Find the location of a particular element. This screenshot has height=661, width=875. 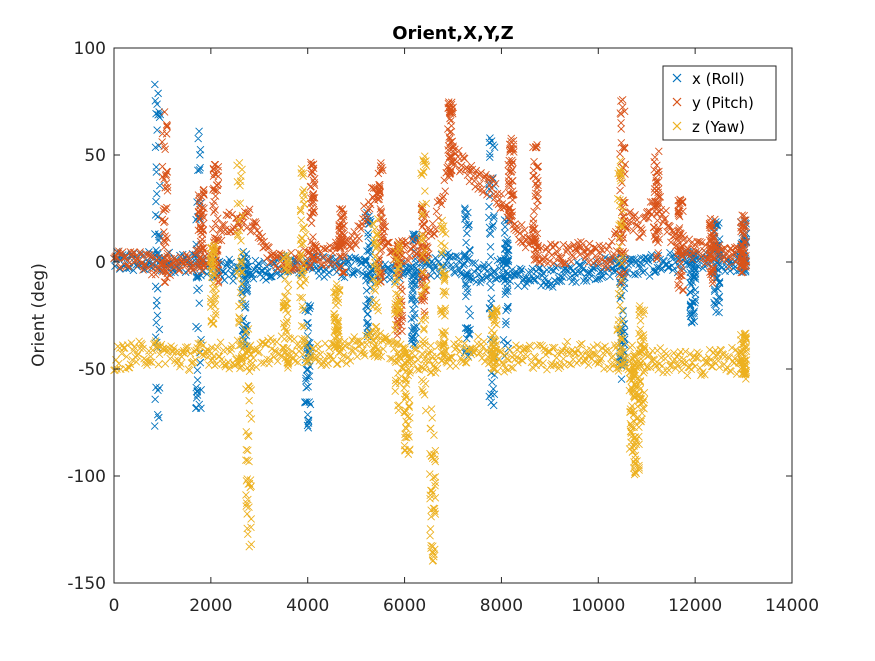

x-tick-label: 10000 is located at coordinates (598, 606).